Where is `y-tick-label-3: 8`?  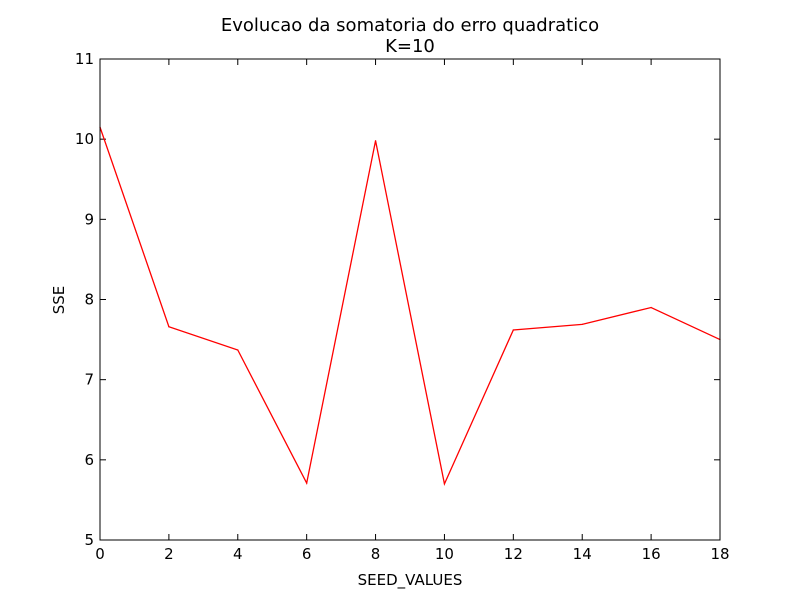
y-tick-label-3: 8 is located at coordinates (89, 300).